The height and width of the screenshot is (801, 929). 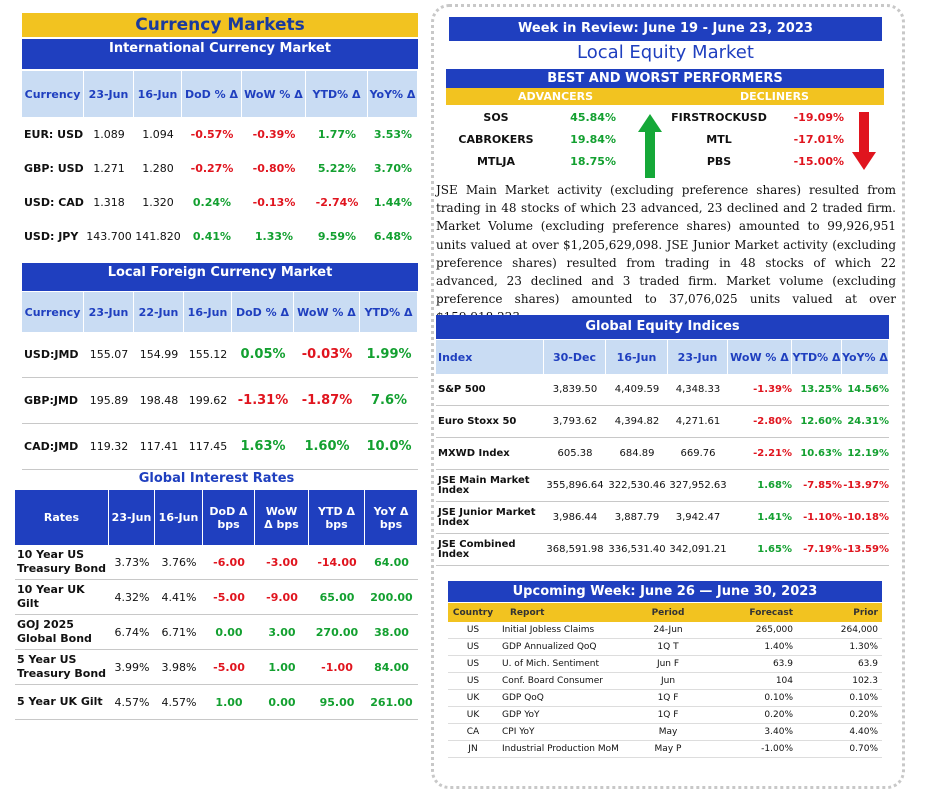 What do you see at coordinates (555, 96) in the screenshot?
I see `advancers-label: ADVANCERS` at bounding box center [555, 96].